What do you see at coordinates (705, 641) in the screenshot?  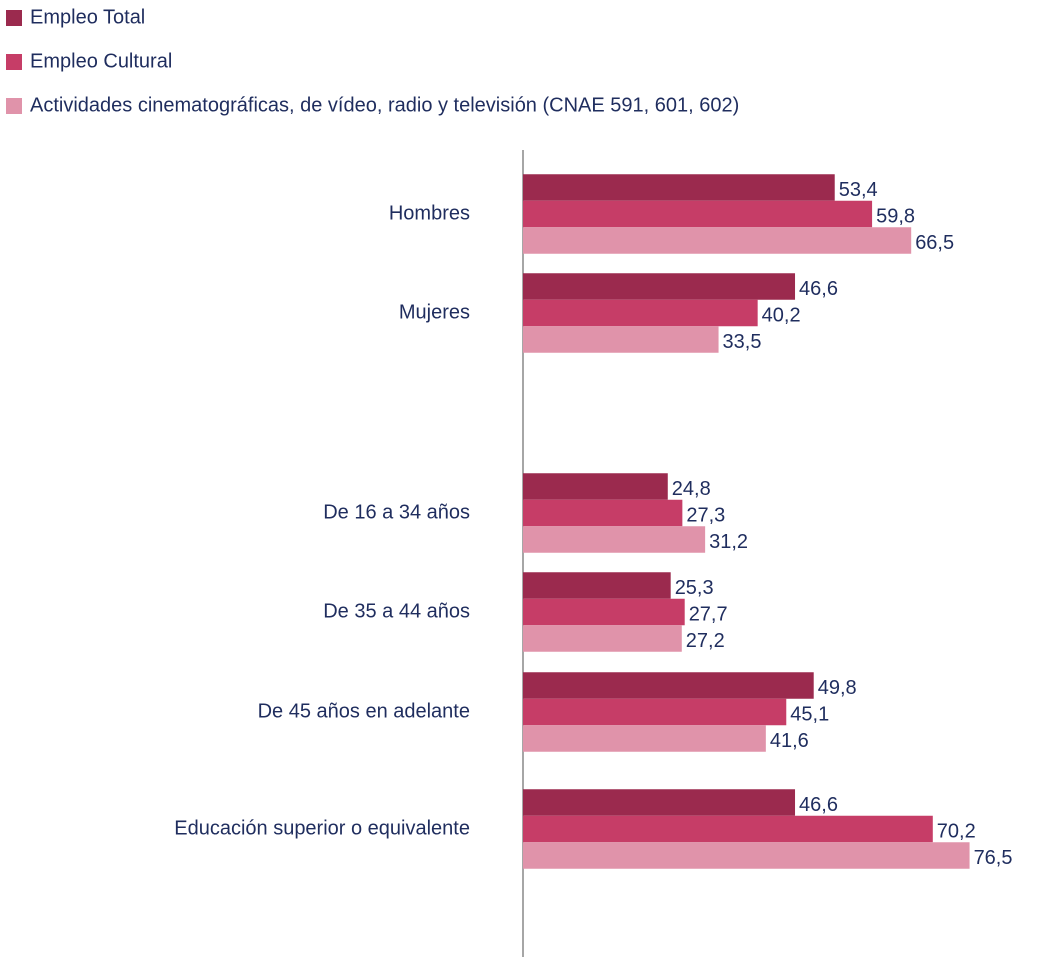 I see `value-label: 27,2` at bounding box center [705, 641].